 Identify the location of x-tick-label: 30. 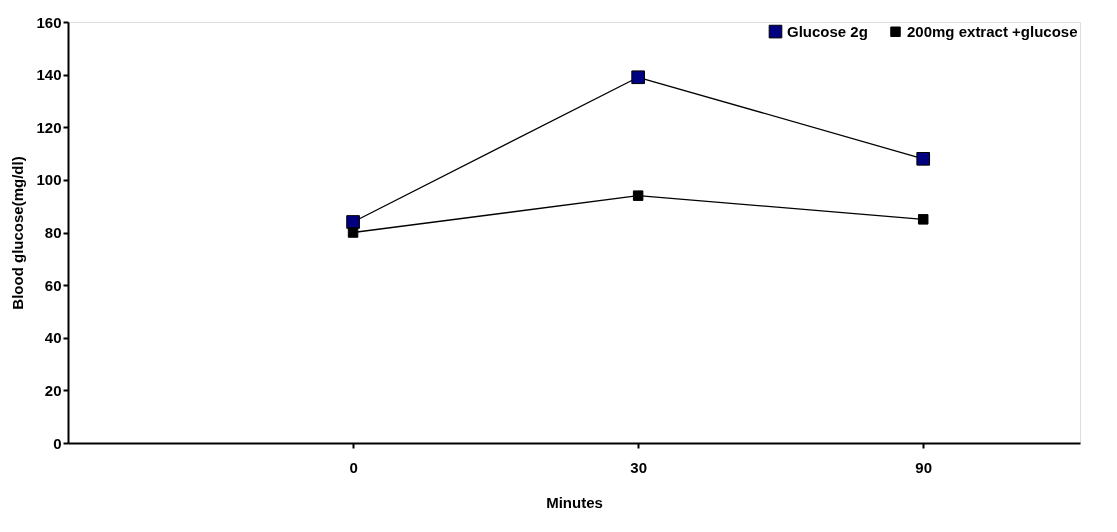
(638, 467).